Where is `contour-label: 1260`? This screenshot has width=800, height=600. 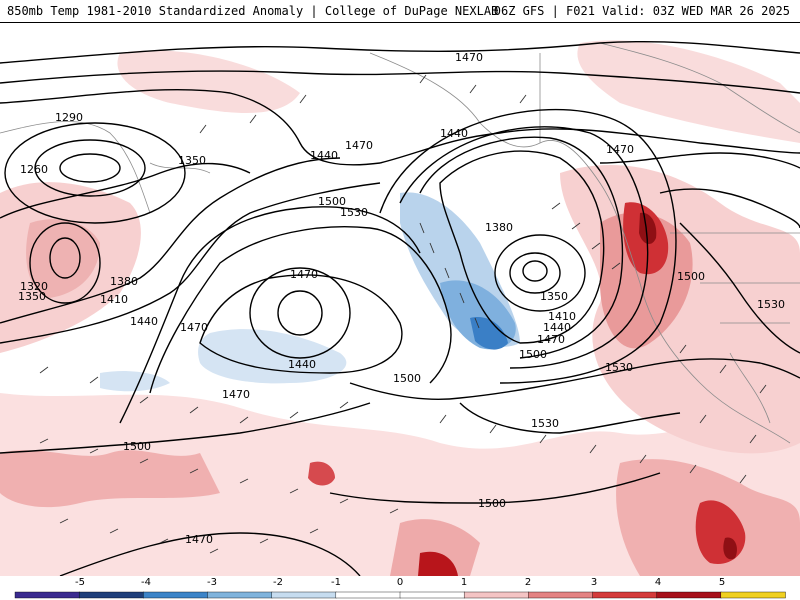
contour-label: 1260 is located at coordinates (34, 169).